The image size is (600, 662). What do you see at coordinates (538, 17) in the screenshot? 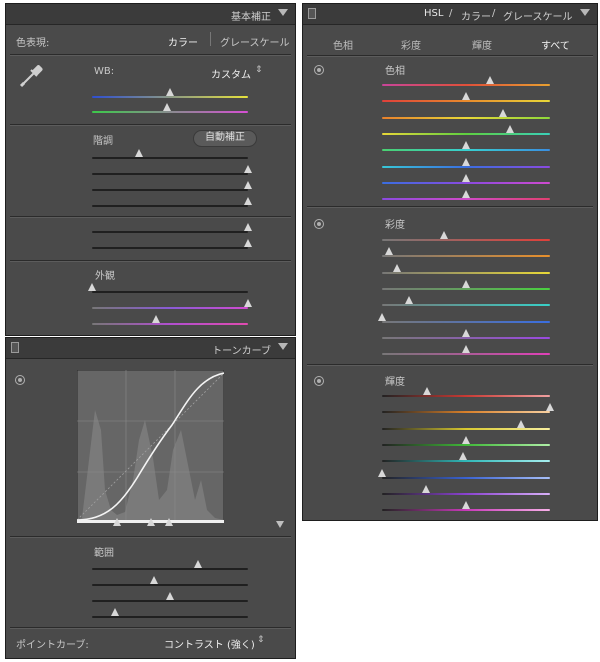
I see `hsl-title-gray: グレースケール` at bounding box center [538, 17].